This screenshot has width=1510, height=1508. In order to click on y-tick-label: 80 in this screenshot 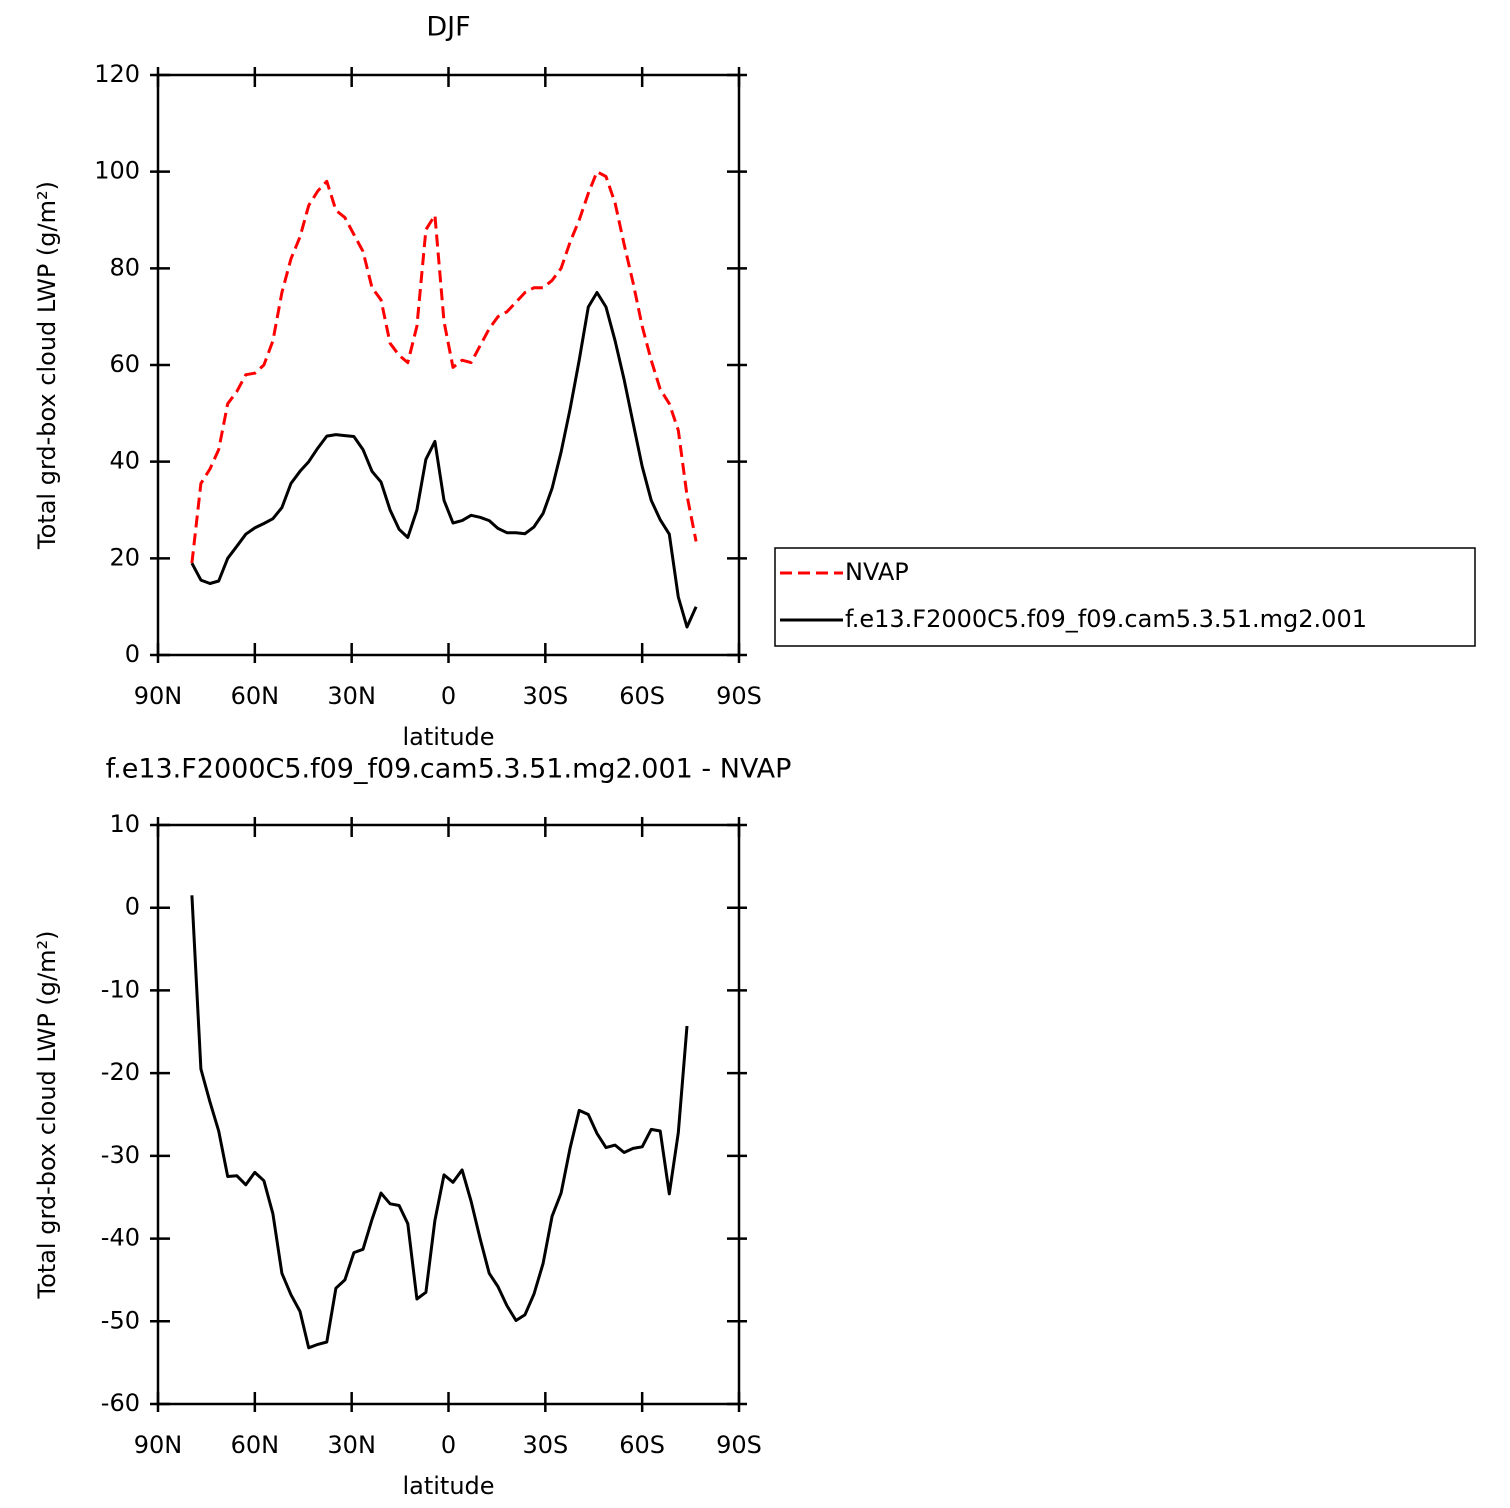, I will do `click(124, 267)`.